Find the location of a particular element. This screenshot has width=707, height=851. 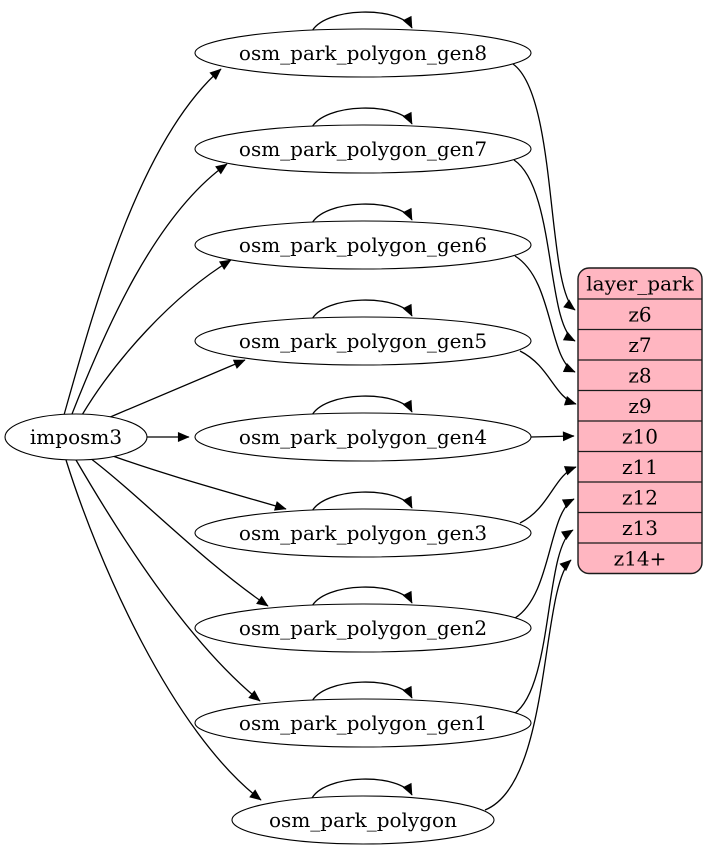

table-layer_park: layer_park z6 z7 z8 z9 z10 z11 z12 z13 z14+ is located at coordinates (640, 421).